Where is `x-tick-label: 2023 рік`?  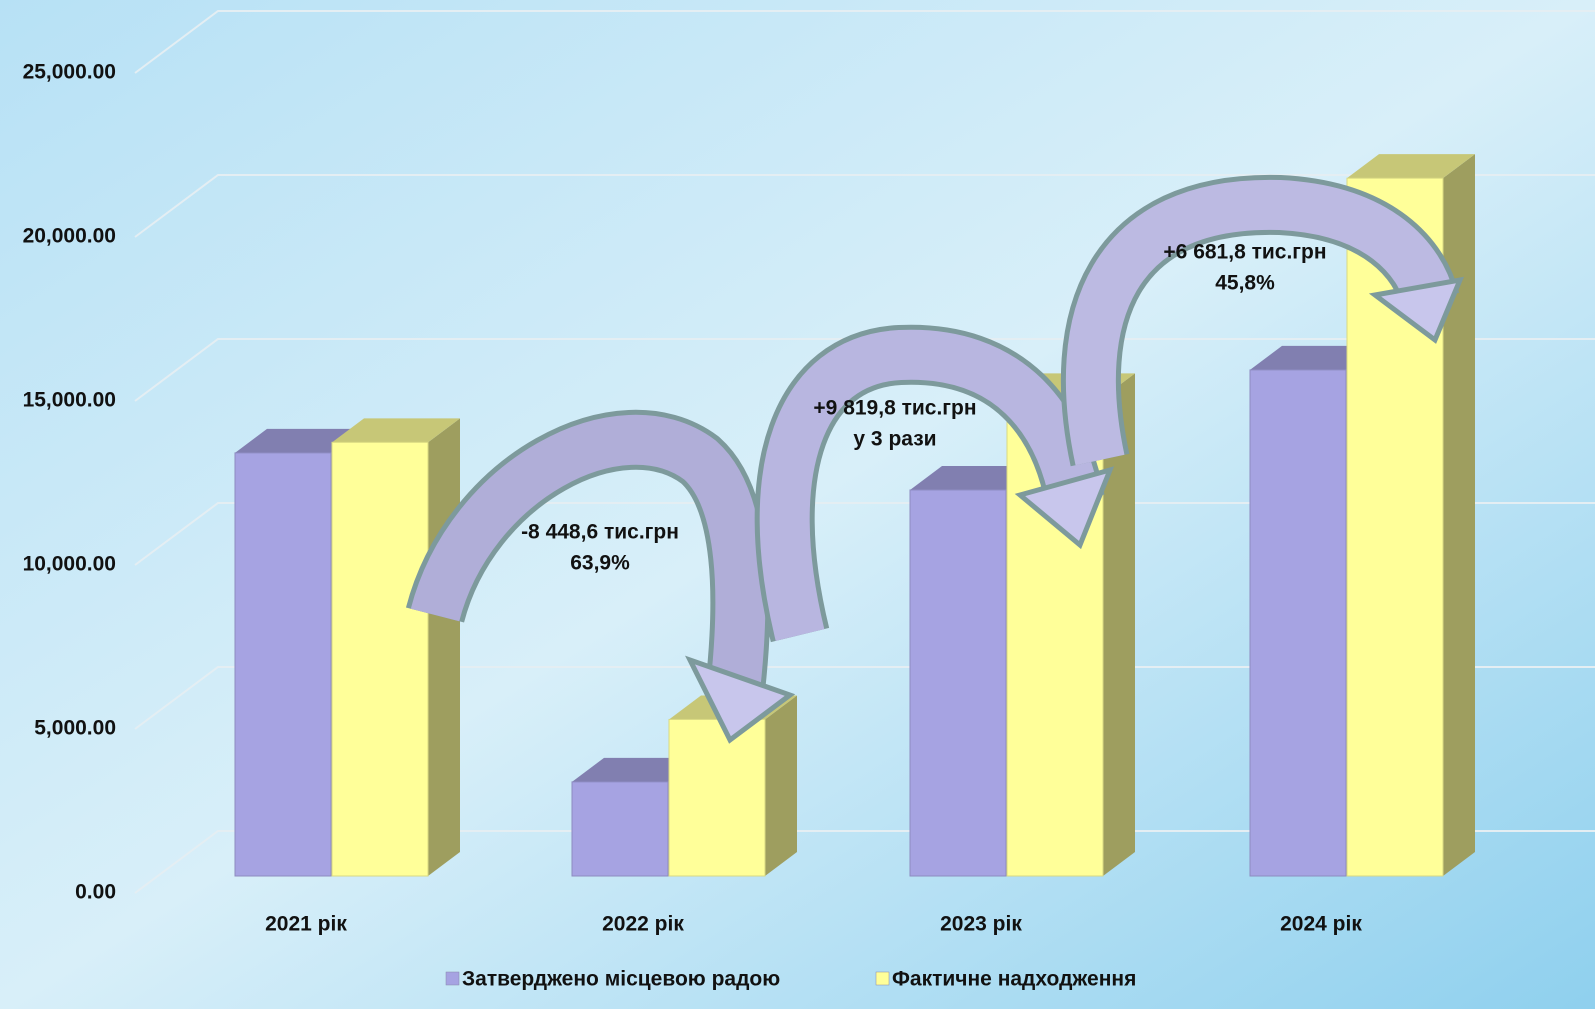 x-tick-label: 2023 рік is located at coordinates (981, 924).